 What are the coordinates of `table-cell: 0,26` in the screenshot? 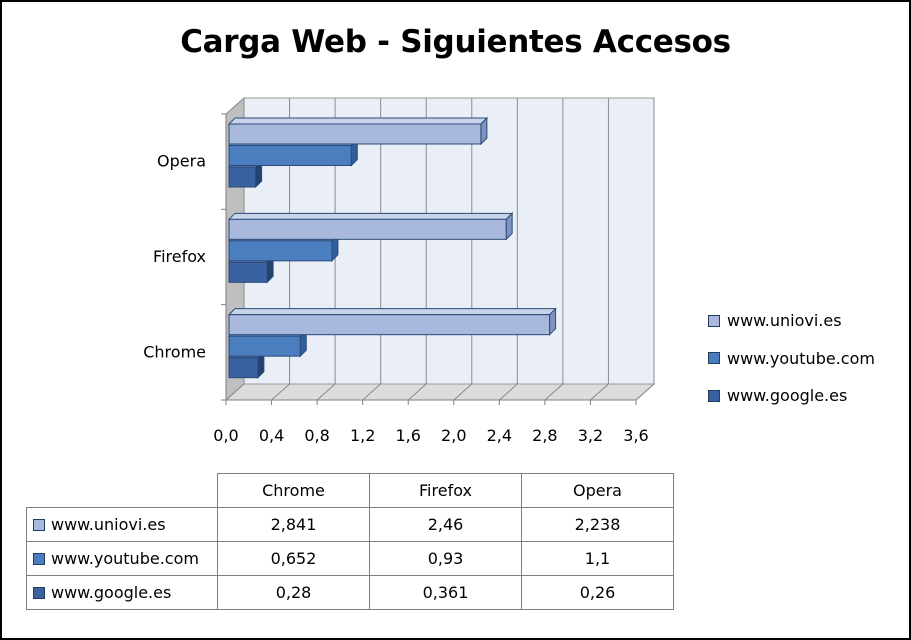 It's located at (597, 592).